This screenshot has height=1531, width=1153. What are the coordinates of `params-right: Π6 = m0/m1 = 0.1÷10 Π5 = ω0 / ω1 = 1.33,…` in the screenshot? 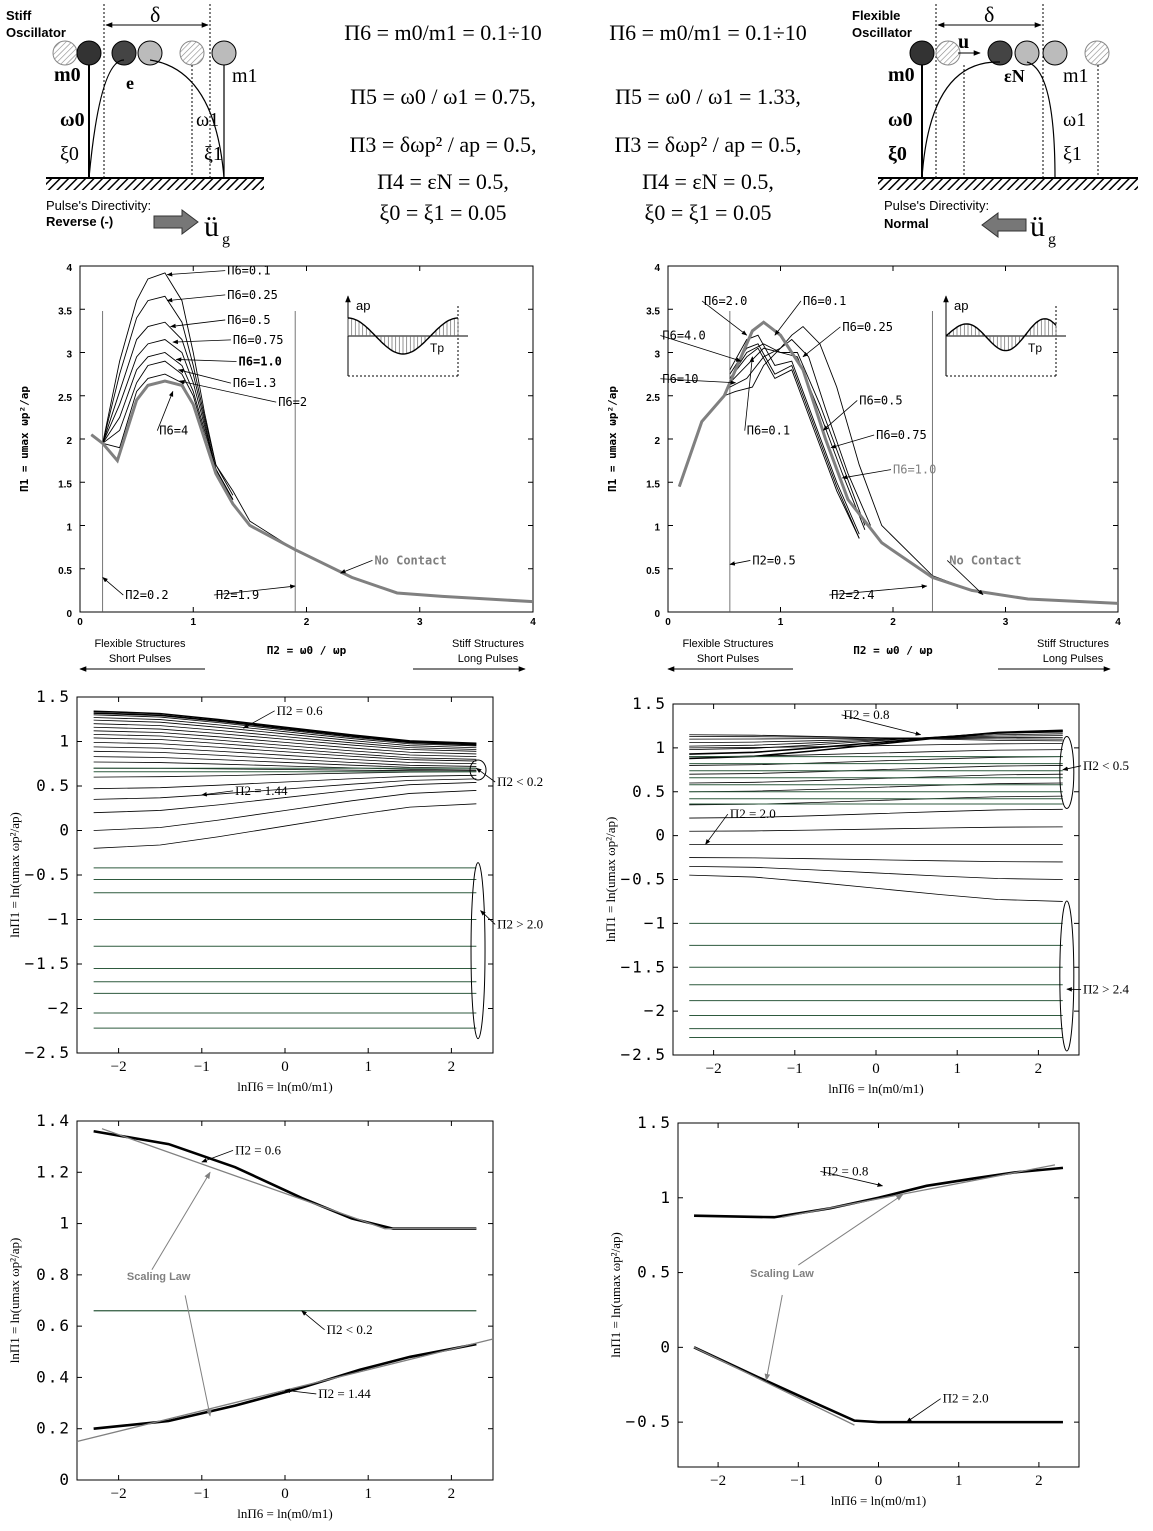 It's located at (708, 122).